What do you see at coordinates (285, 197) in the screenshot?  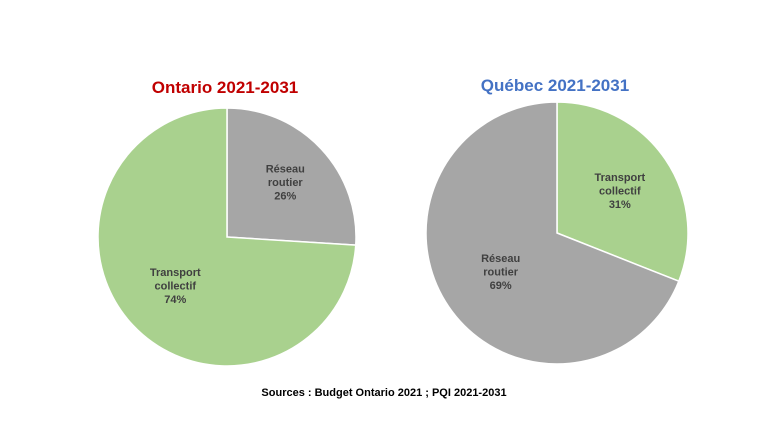 I see `ontario-label-reseau-routier-line: 26%` at bounding box center [285, 197].